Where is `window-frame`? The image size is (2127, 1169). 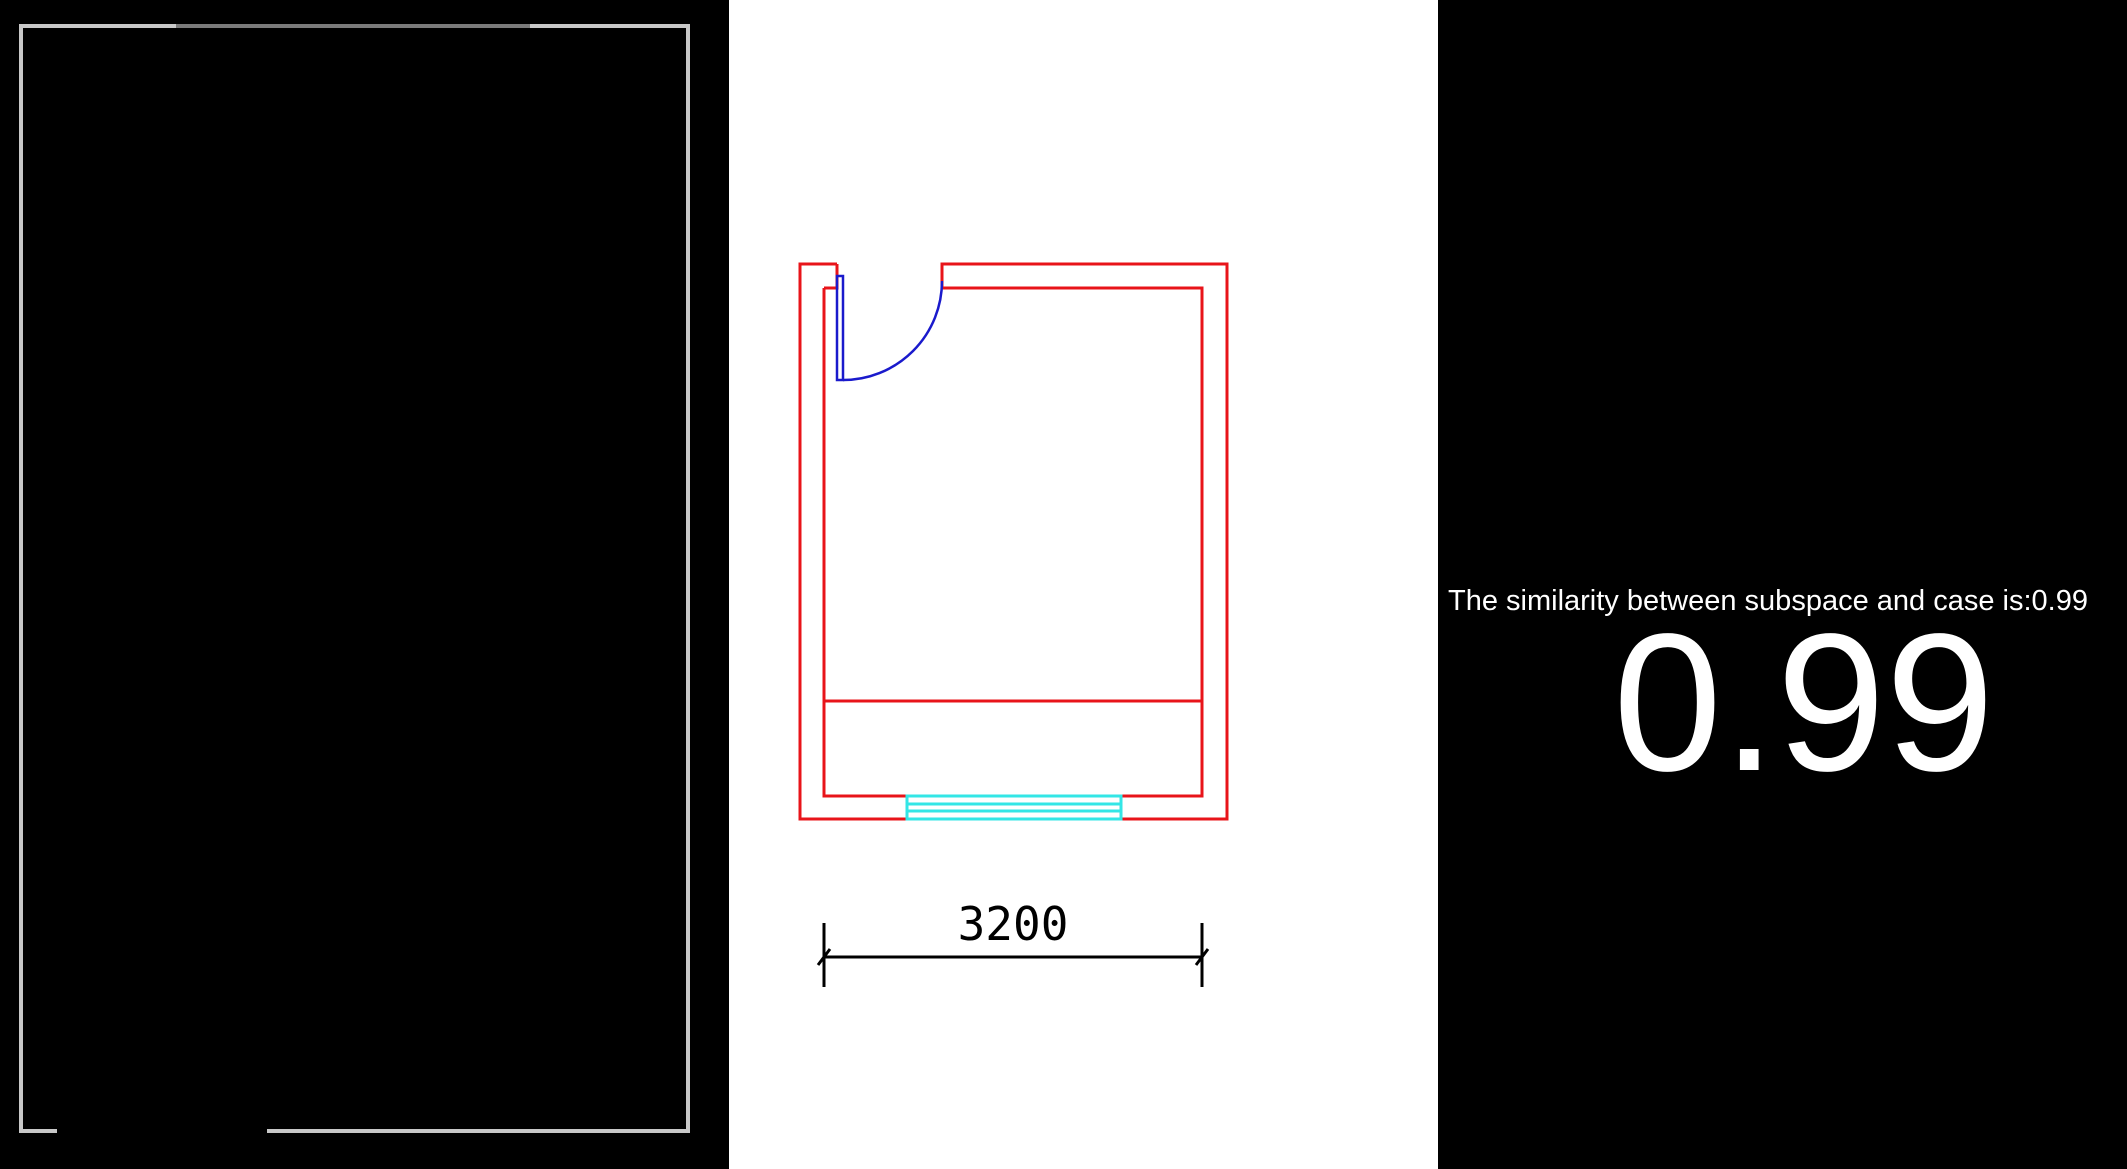 window-frame is located at coordinates (1014, 807).